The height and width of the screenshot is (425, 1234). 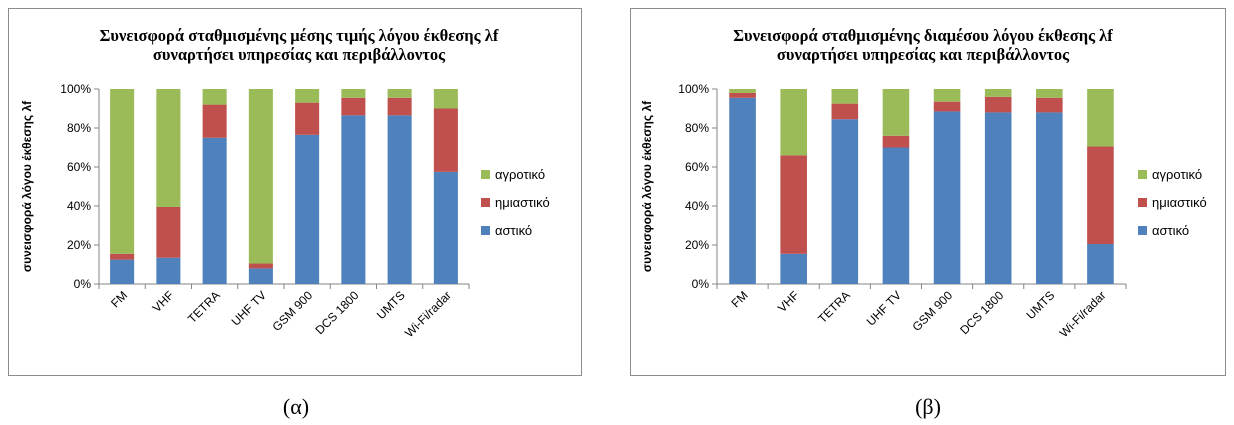 What do you see at coordinates (697, 167) in the screenshot?
I see `chart-b-y-tick-label: 60%` at bounding box center [697, 167].